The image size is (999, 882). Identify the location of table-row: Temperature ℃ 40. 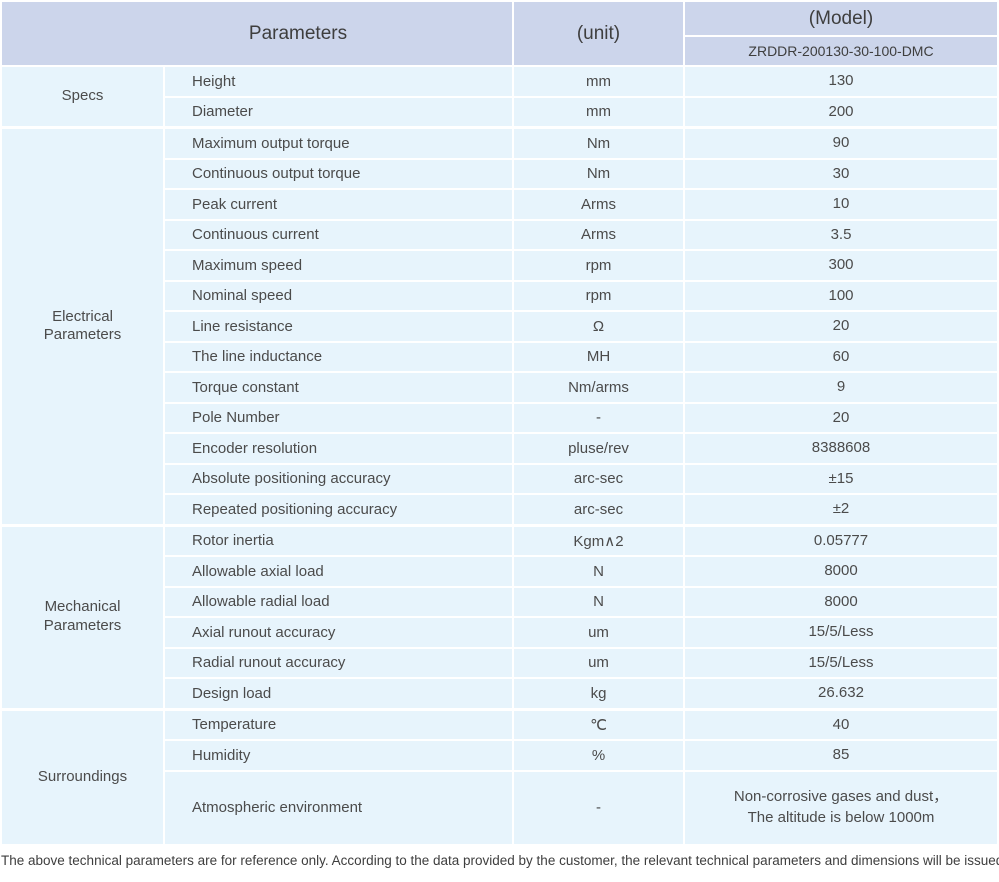
(581, 724).